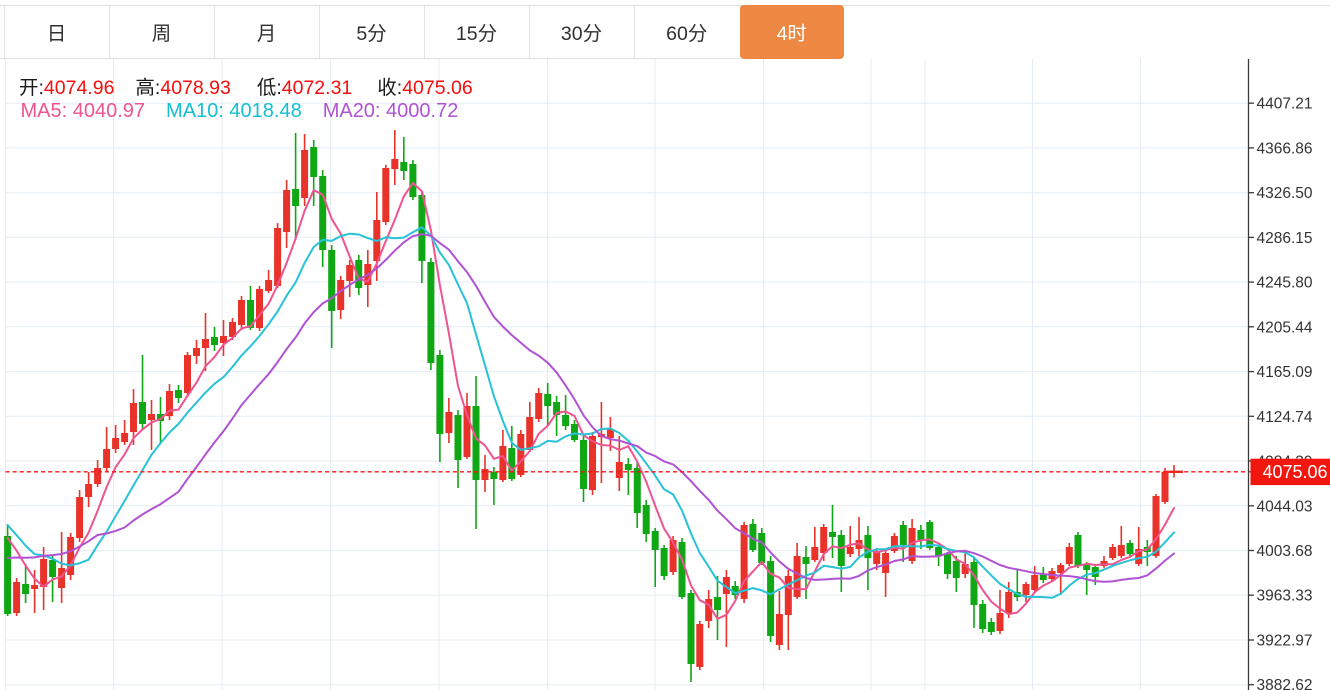 The height and width of the screenshot is (690, 1330). What do you see at coordinates (1285, 148) in the screenshot?
I see `svg-text: 4366.86` at bounding box center [1285, 148].